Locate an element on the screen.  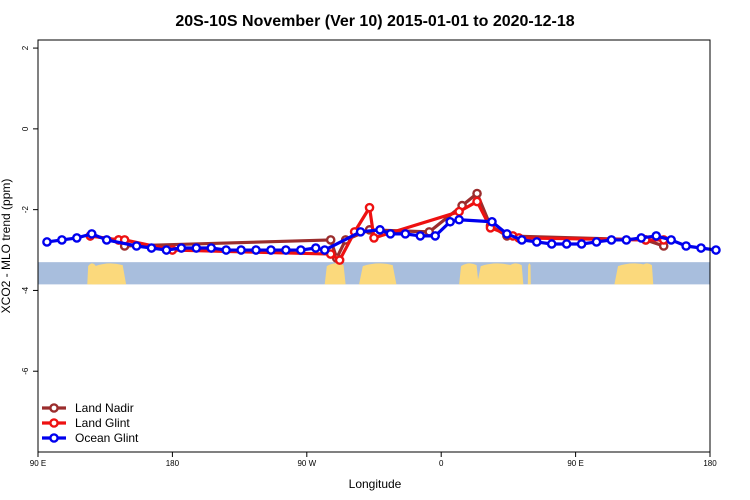
y-tick-label: 0 is located at coordinates (25, 128).